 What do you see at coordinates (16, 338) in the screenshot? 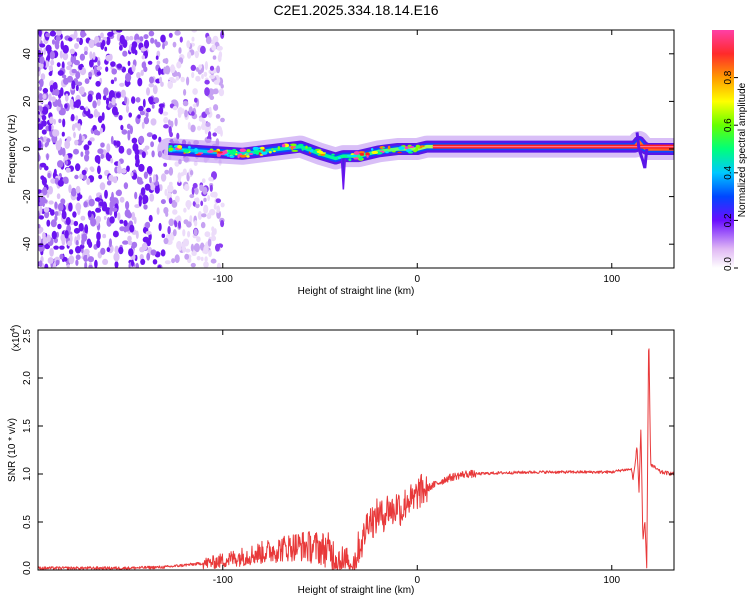
I see `snr-scale-label: (x104)` at bounding box center [16, 338].